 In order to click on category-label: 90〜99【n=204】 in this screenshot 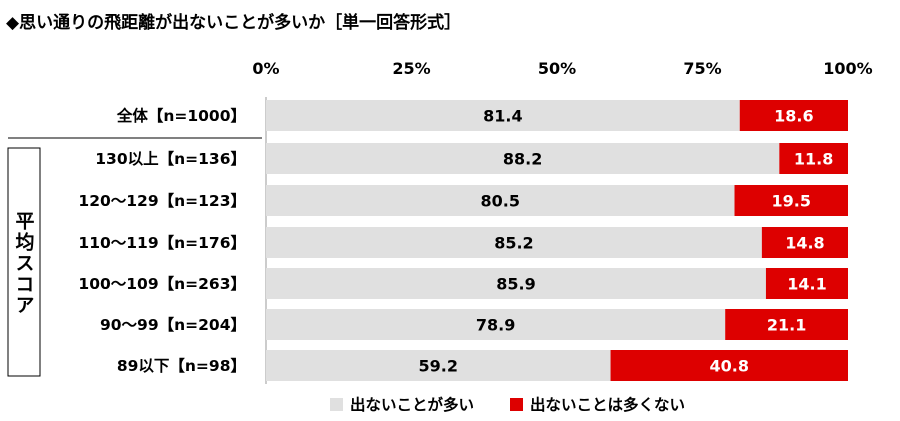, I will do `click(173, 325)`.